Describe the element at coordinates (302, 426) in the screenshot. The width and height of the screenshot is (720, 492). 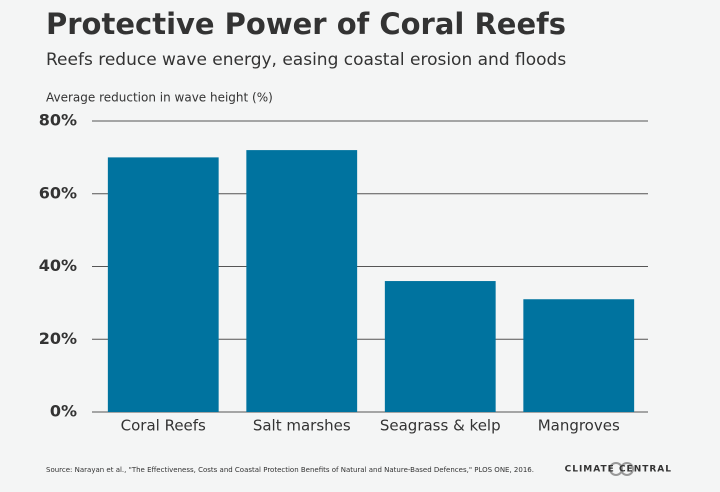
I see `x-tick-label: Salt marshes` at that location.